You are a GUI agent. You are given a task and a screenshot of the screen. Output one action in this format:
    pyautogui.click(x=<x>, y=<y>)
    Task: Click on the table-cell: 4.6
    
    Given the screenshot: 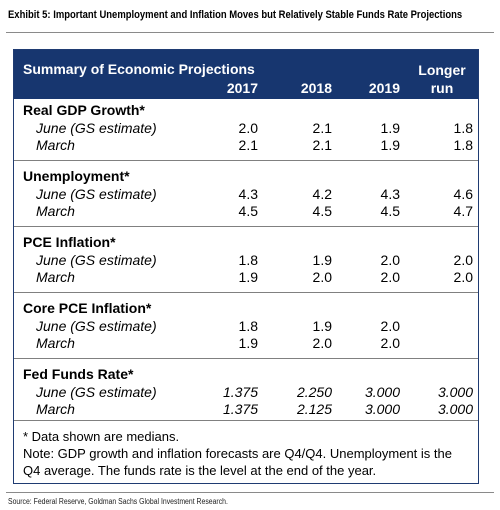 What is the action you would take?
    pyautogui.click(x=463, y=194)
    